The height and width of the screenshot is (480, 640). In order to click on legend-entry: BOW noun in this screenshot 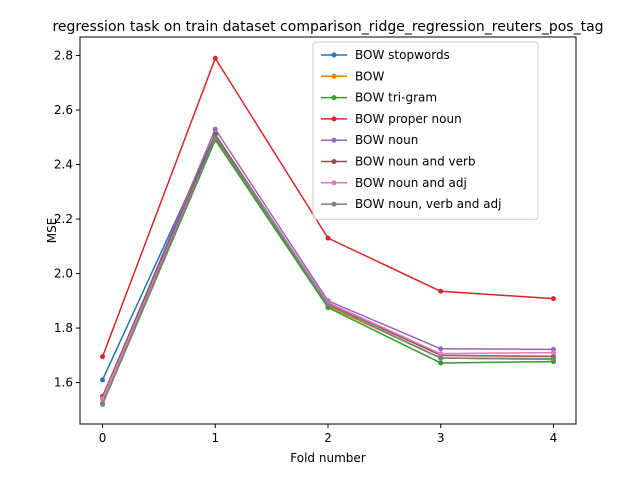, I will do `click(386, 140)`.